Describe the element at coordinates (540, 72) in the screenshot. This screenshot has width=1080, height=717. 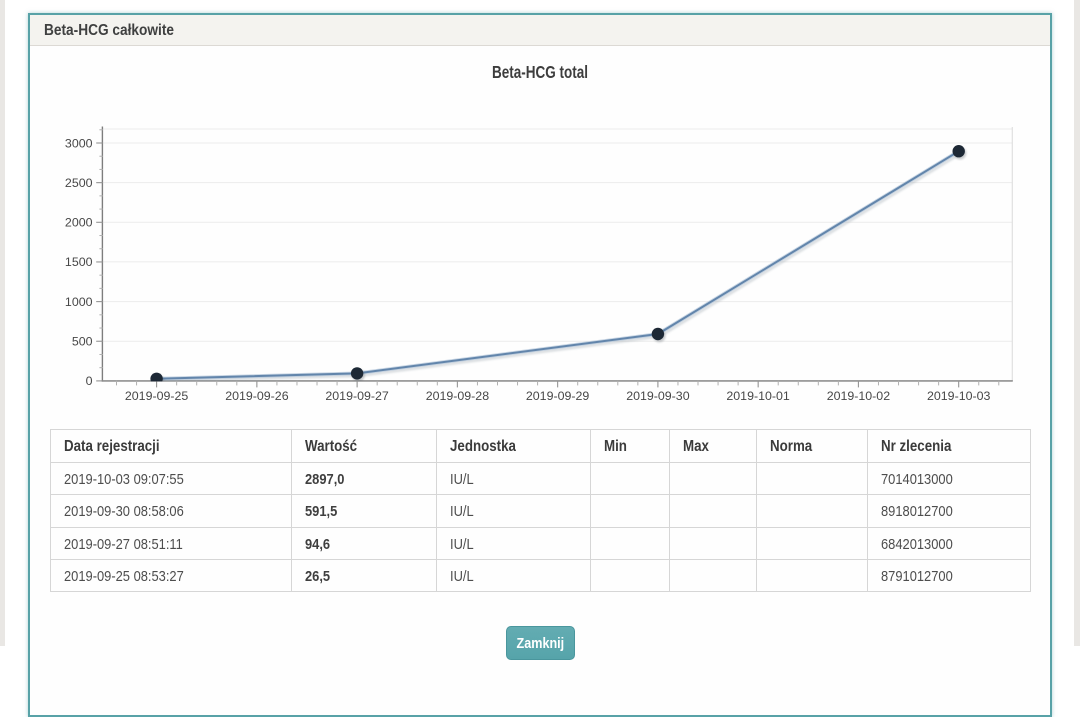
I see `svg-text: Beta-HCG total` at that location.